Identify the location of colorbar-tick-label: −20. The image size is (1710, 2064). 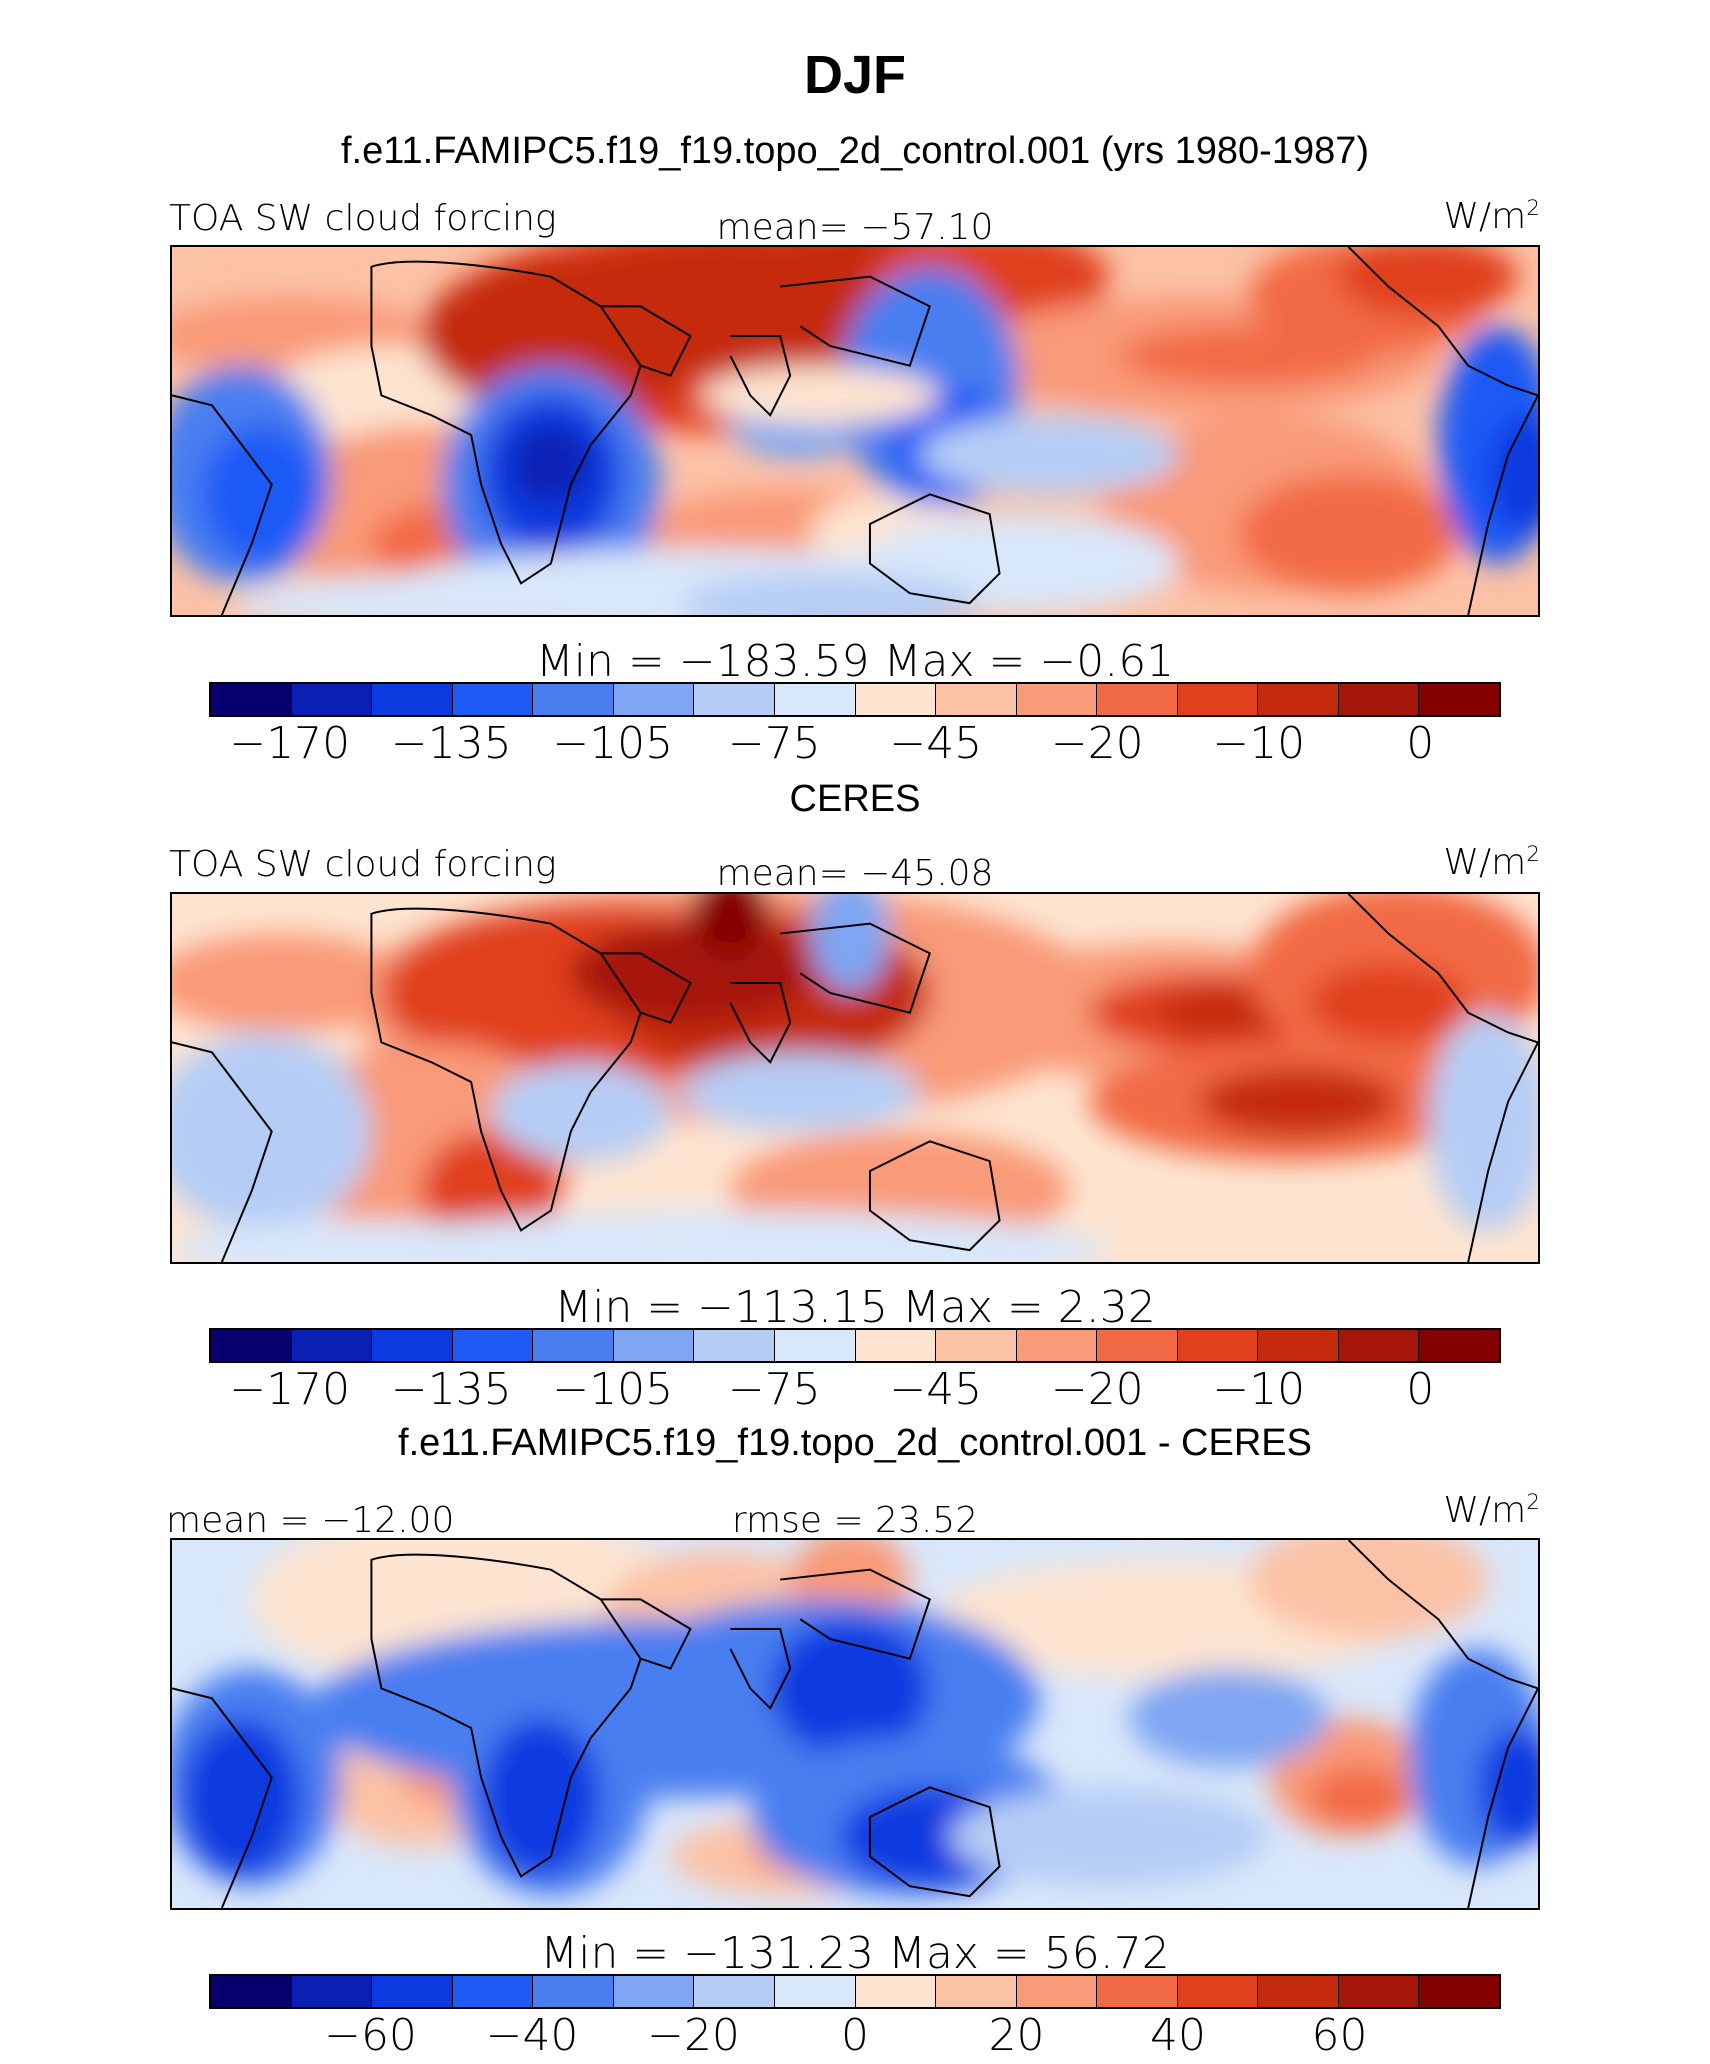
(1097, 1389).